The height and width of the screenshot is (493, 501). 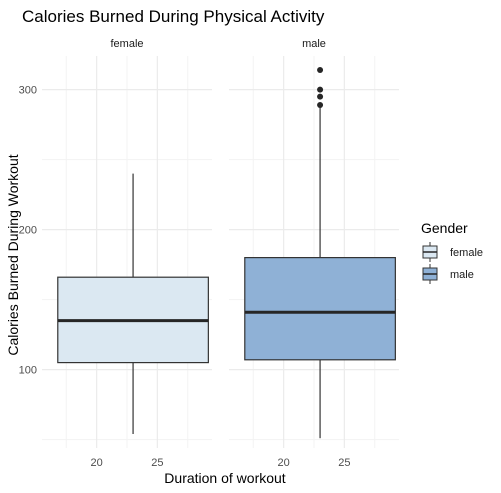 I want to click on x-axis-label: Duration of workout, so click(x=225, y=478).